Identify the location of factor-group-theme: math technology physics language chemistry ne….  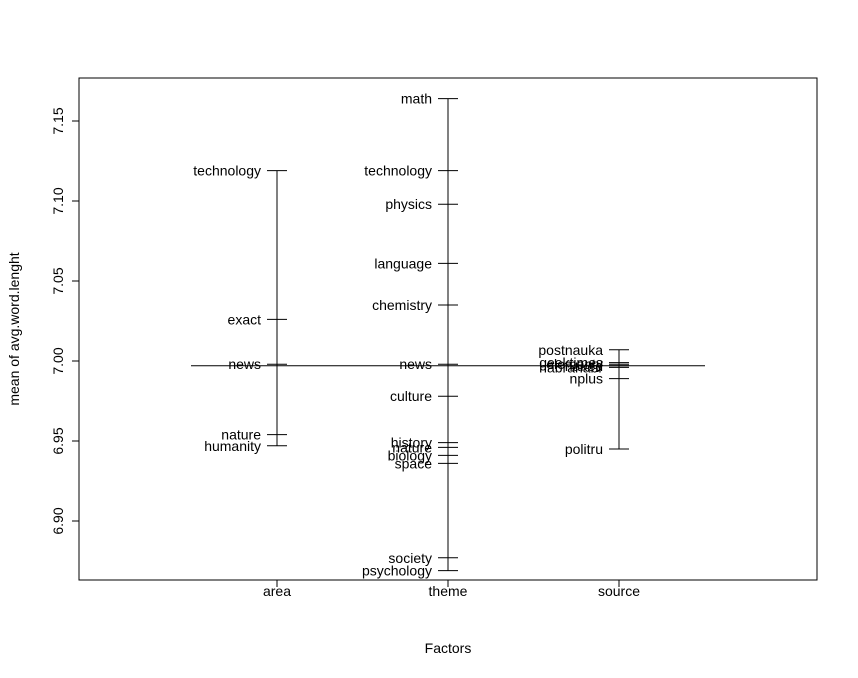
(410, 335).